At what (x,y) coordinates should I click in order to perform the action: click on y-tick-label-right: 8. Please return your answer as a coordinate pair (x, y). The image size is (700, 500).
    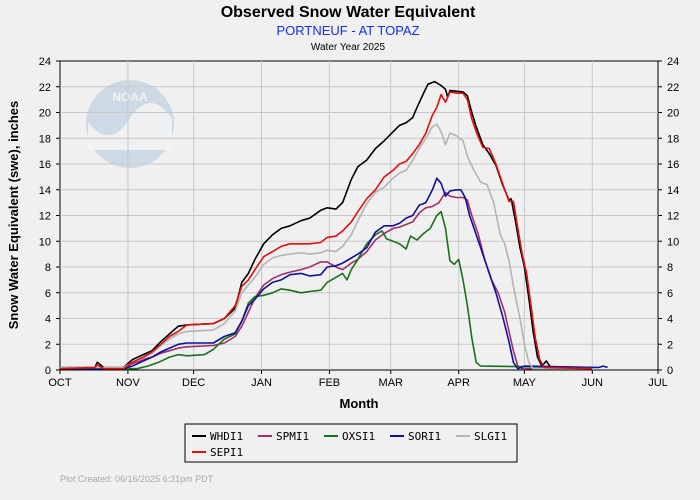
    Looking at the image, I should click on (670, 268).